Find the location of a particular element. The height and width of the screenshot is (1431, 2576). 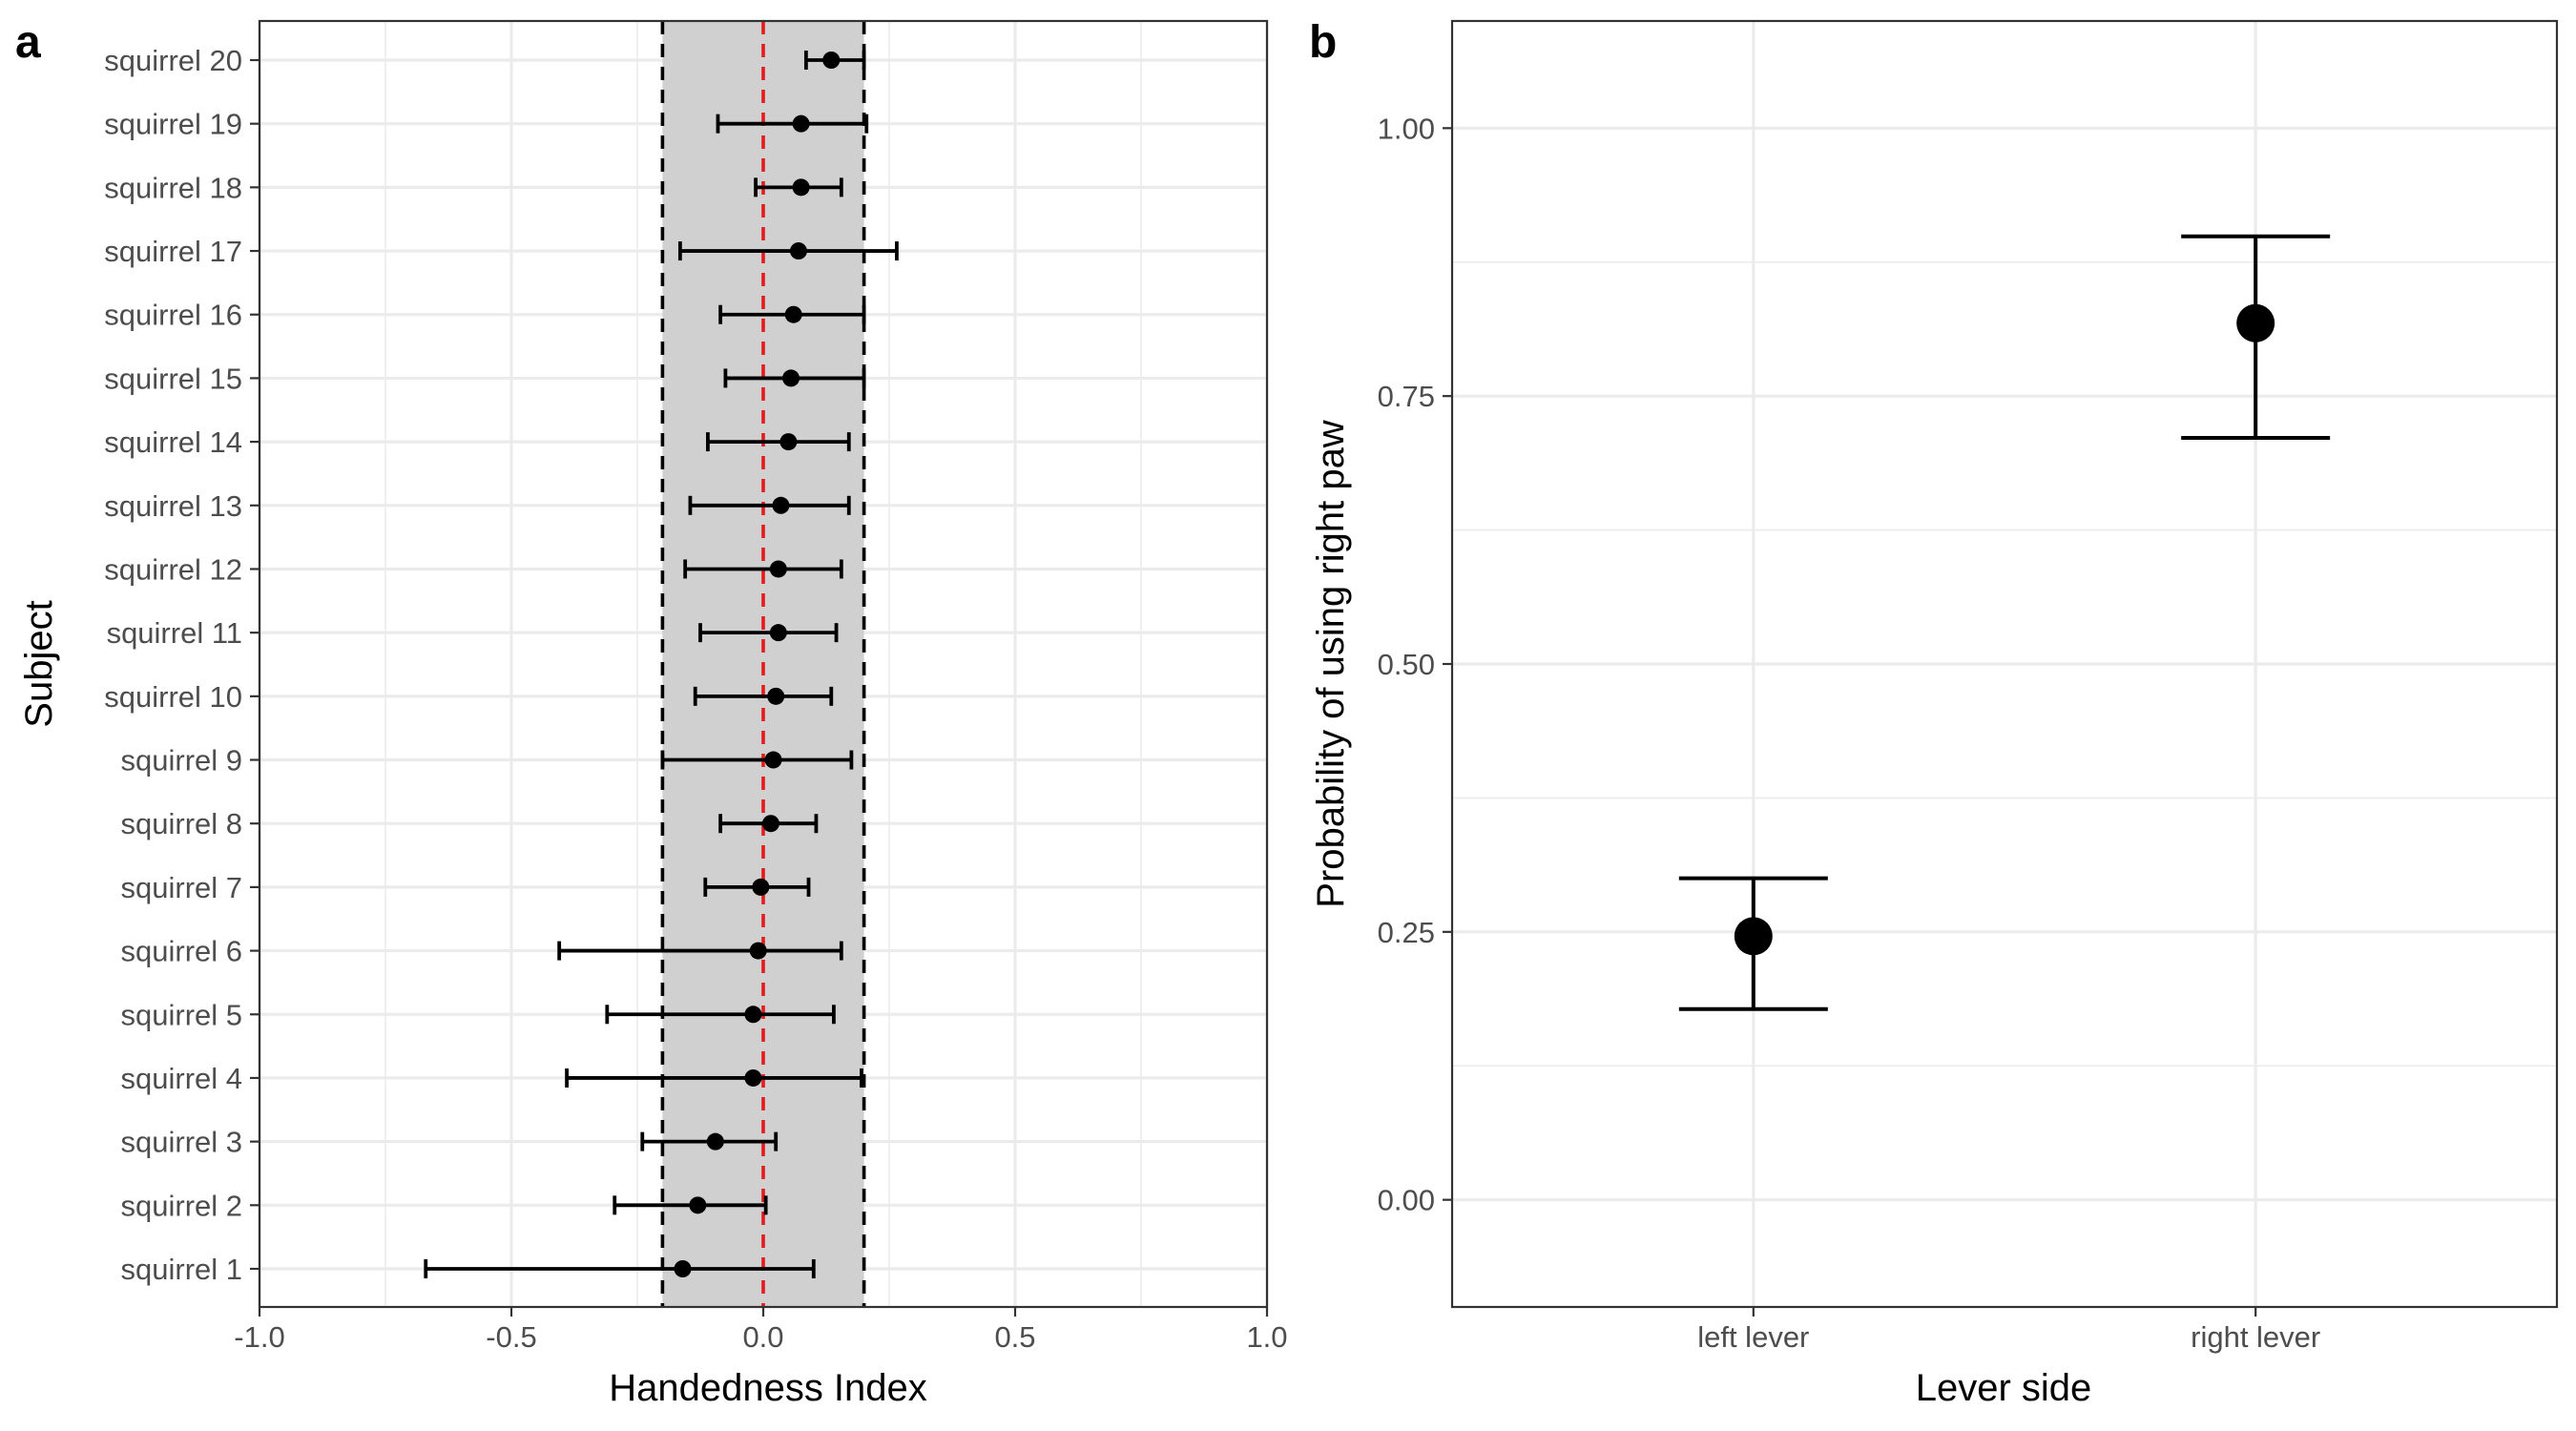

x-tick-label: 0.0 is located at coordinates (762, 1337).